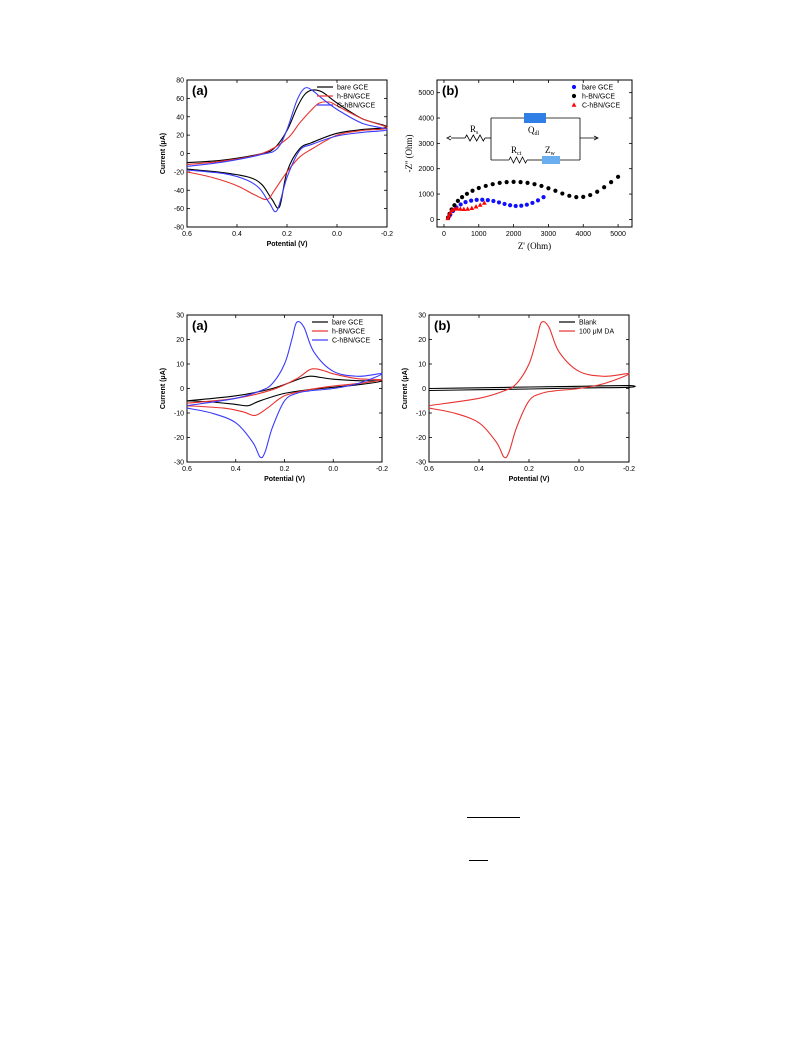 This screenshot has width=793, height=1057. I want to click on cpe-element, so click(535, 118).